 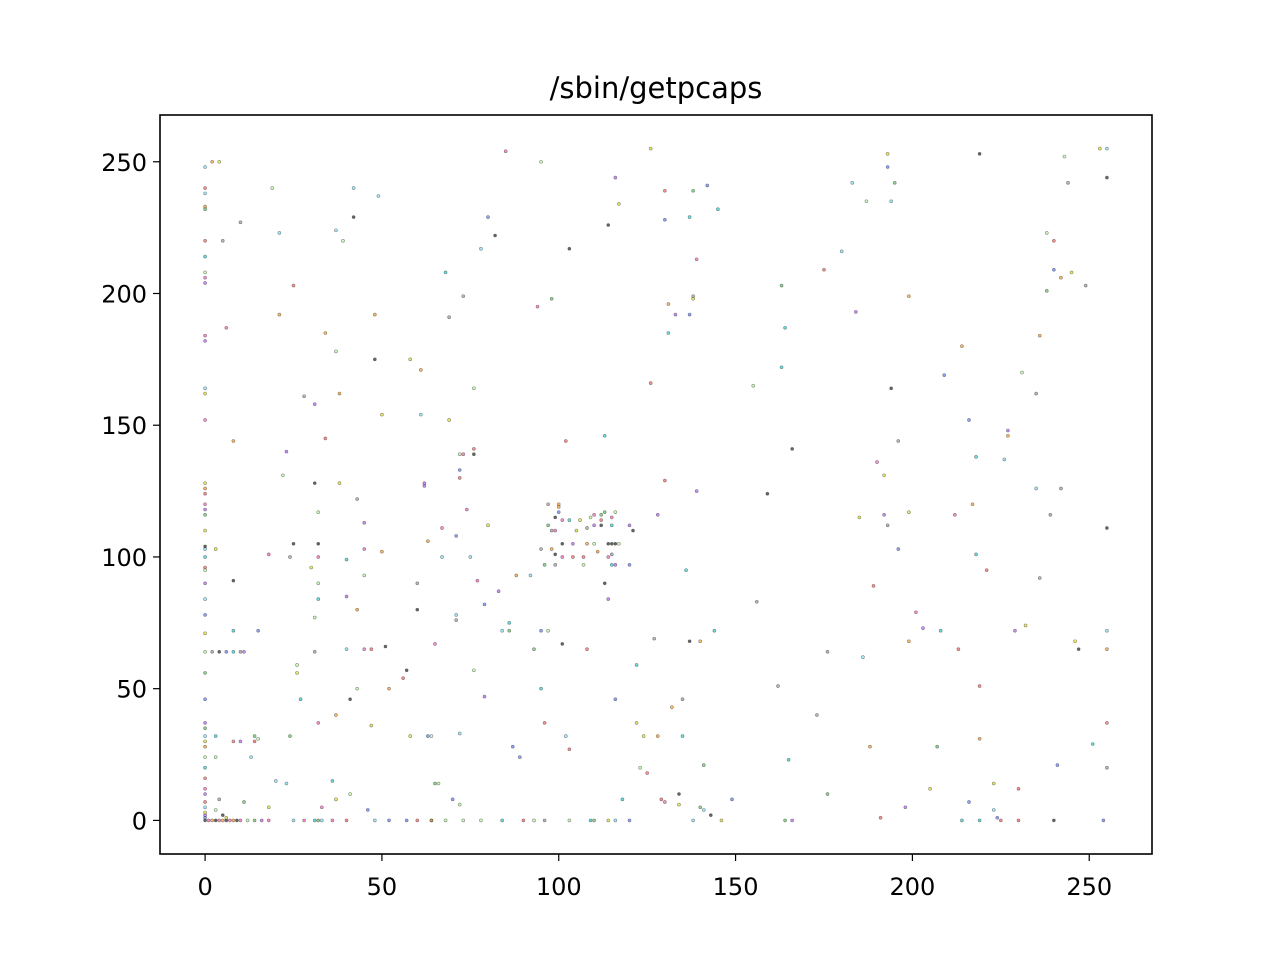 What do you see at coordinates (656, 88) in the screenshot?
I see `chart-title: /sbin/getpcaps` at bounding box center [656, 88].